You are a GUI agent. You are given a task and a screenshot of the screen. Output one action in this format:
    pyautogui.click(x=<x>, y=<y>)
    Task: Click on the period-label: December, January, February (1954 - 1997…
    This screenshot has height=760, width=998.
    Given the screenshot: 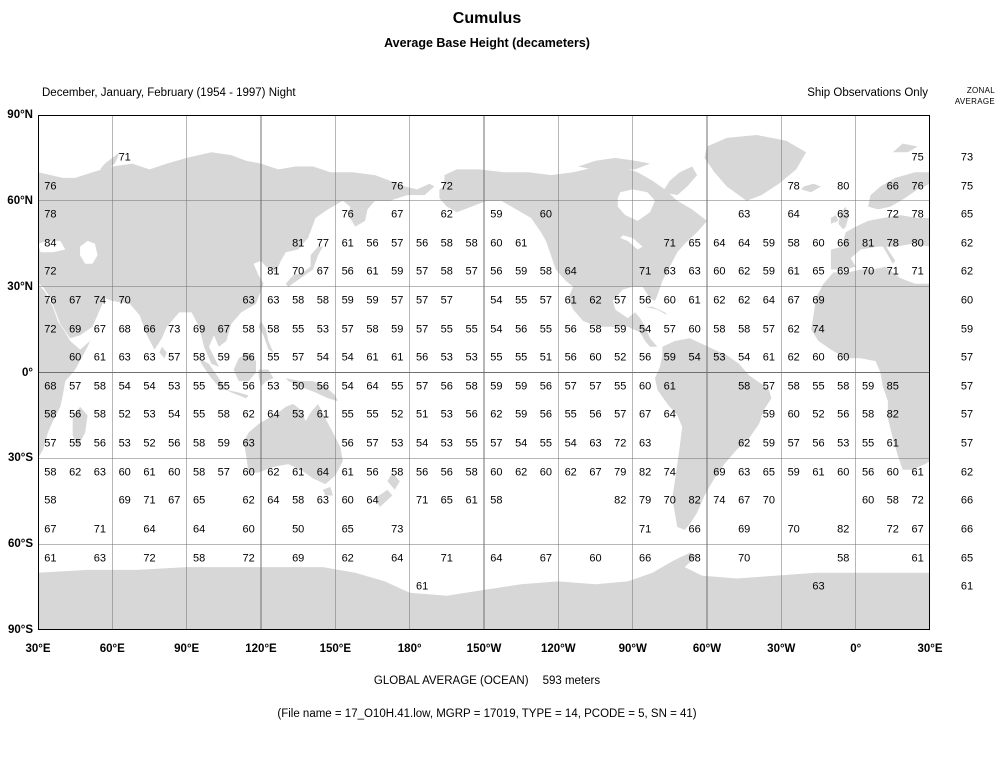 What is the action you would take?
    pyautogui.click(x=169, y=93)
    